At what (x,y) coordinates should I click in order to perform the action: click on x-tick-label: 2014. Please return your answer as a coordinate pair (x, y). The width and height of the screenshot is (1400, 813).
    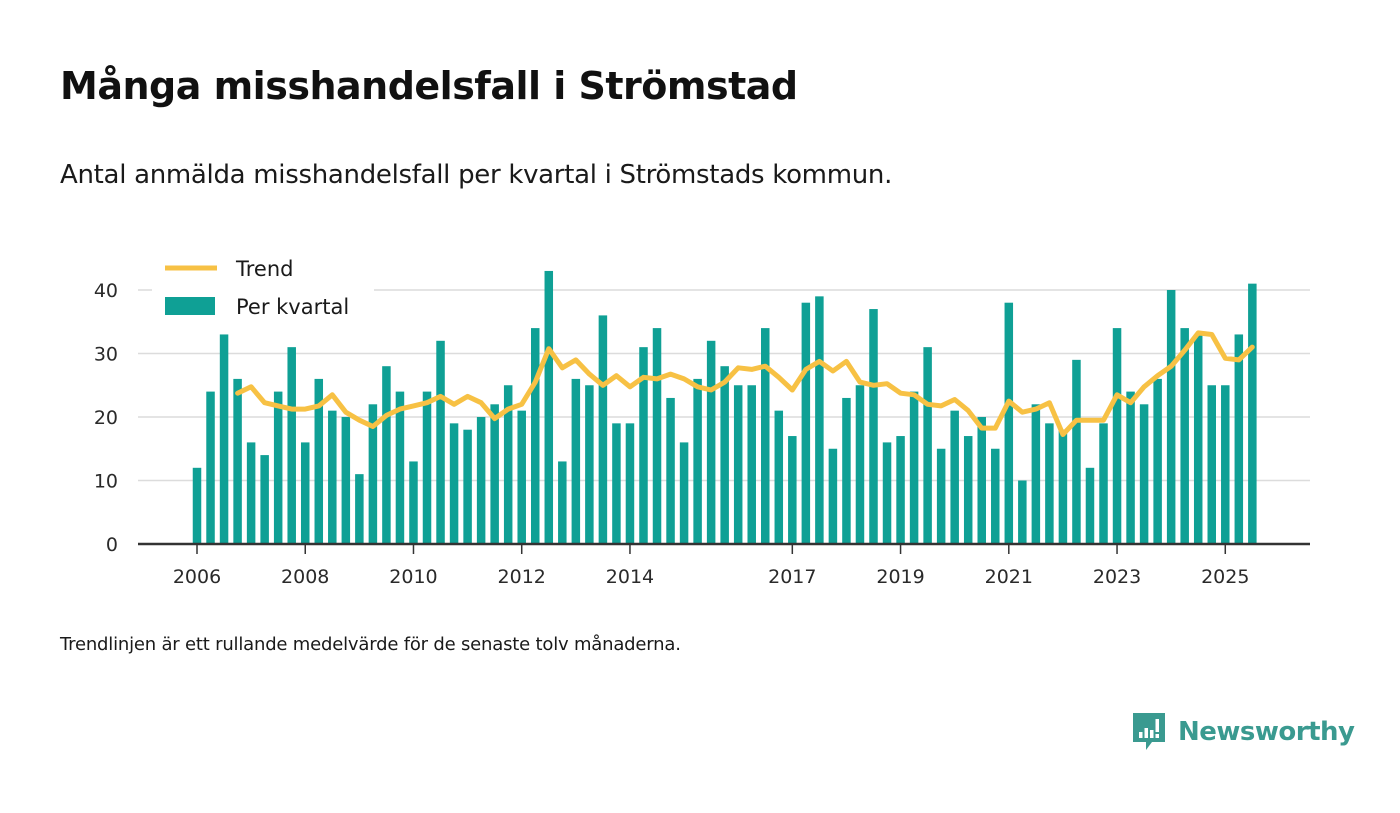
    Looking at the image, I should click on (630, 577).